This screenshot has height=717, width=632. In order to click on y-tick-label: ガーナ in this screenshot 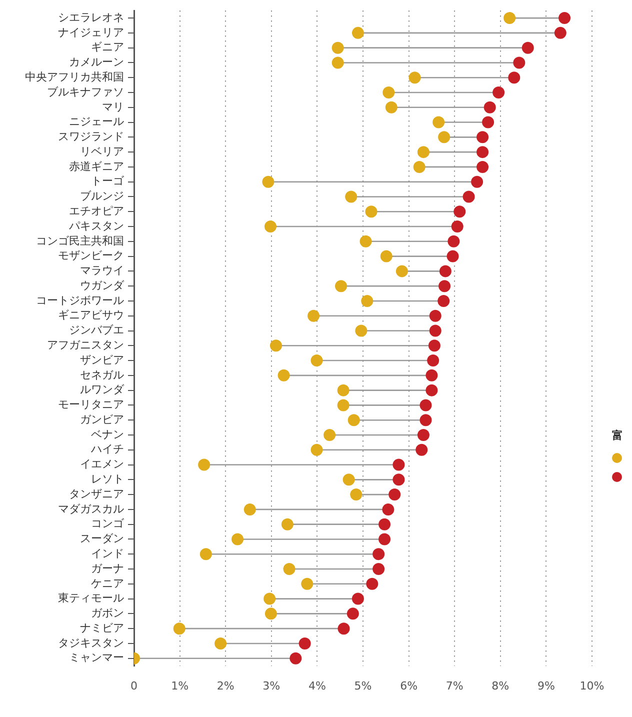, I will do `click(107, 568)`.